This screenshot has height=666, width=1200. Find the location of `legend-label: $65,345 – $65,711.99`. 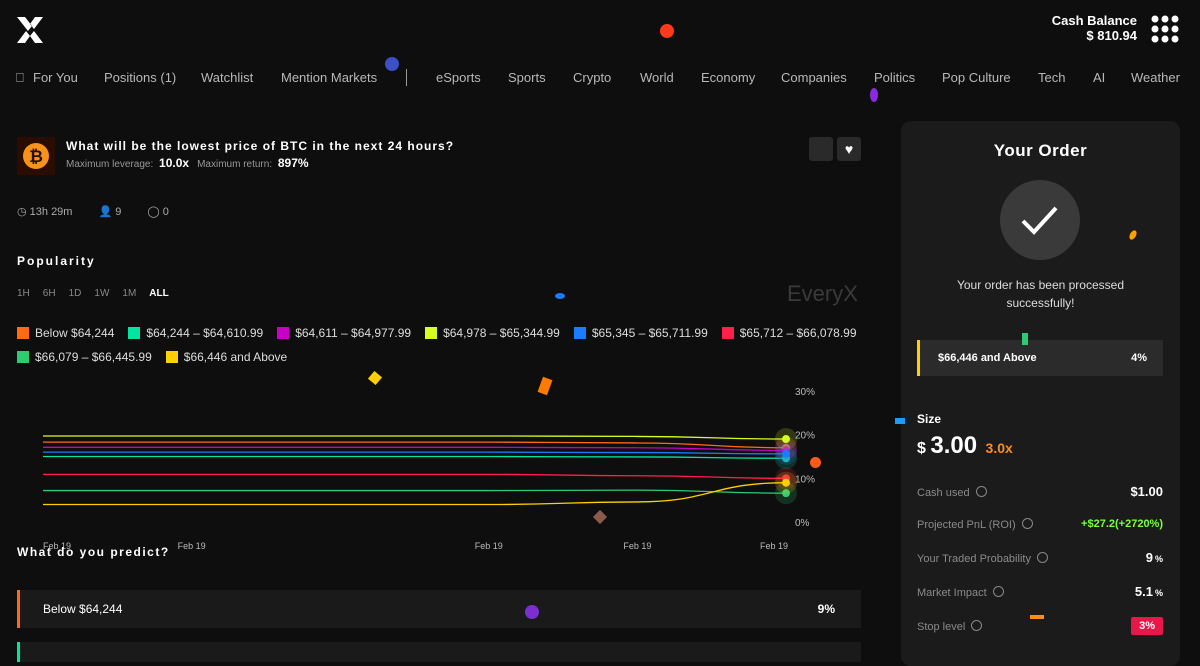

legend-label: $65,345 – $65,711.99 is located at coordinates (649, 333).